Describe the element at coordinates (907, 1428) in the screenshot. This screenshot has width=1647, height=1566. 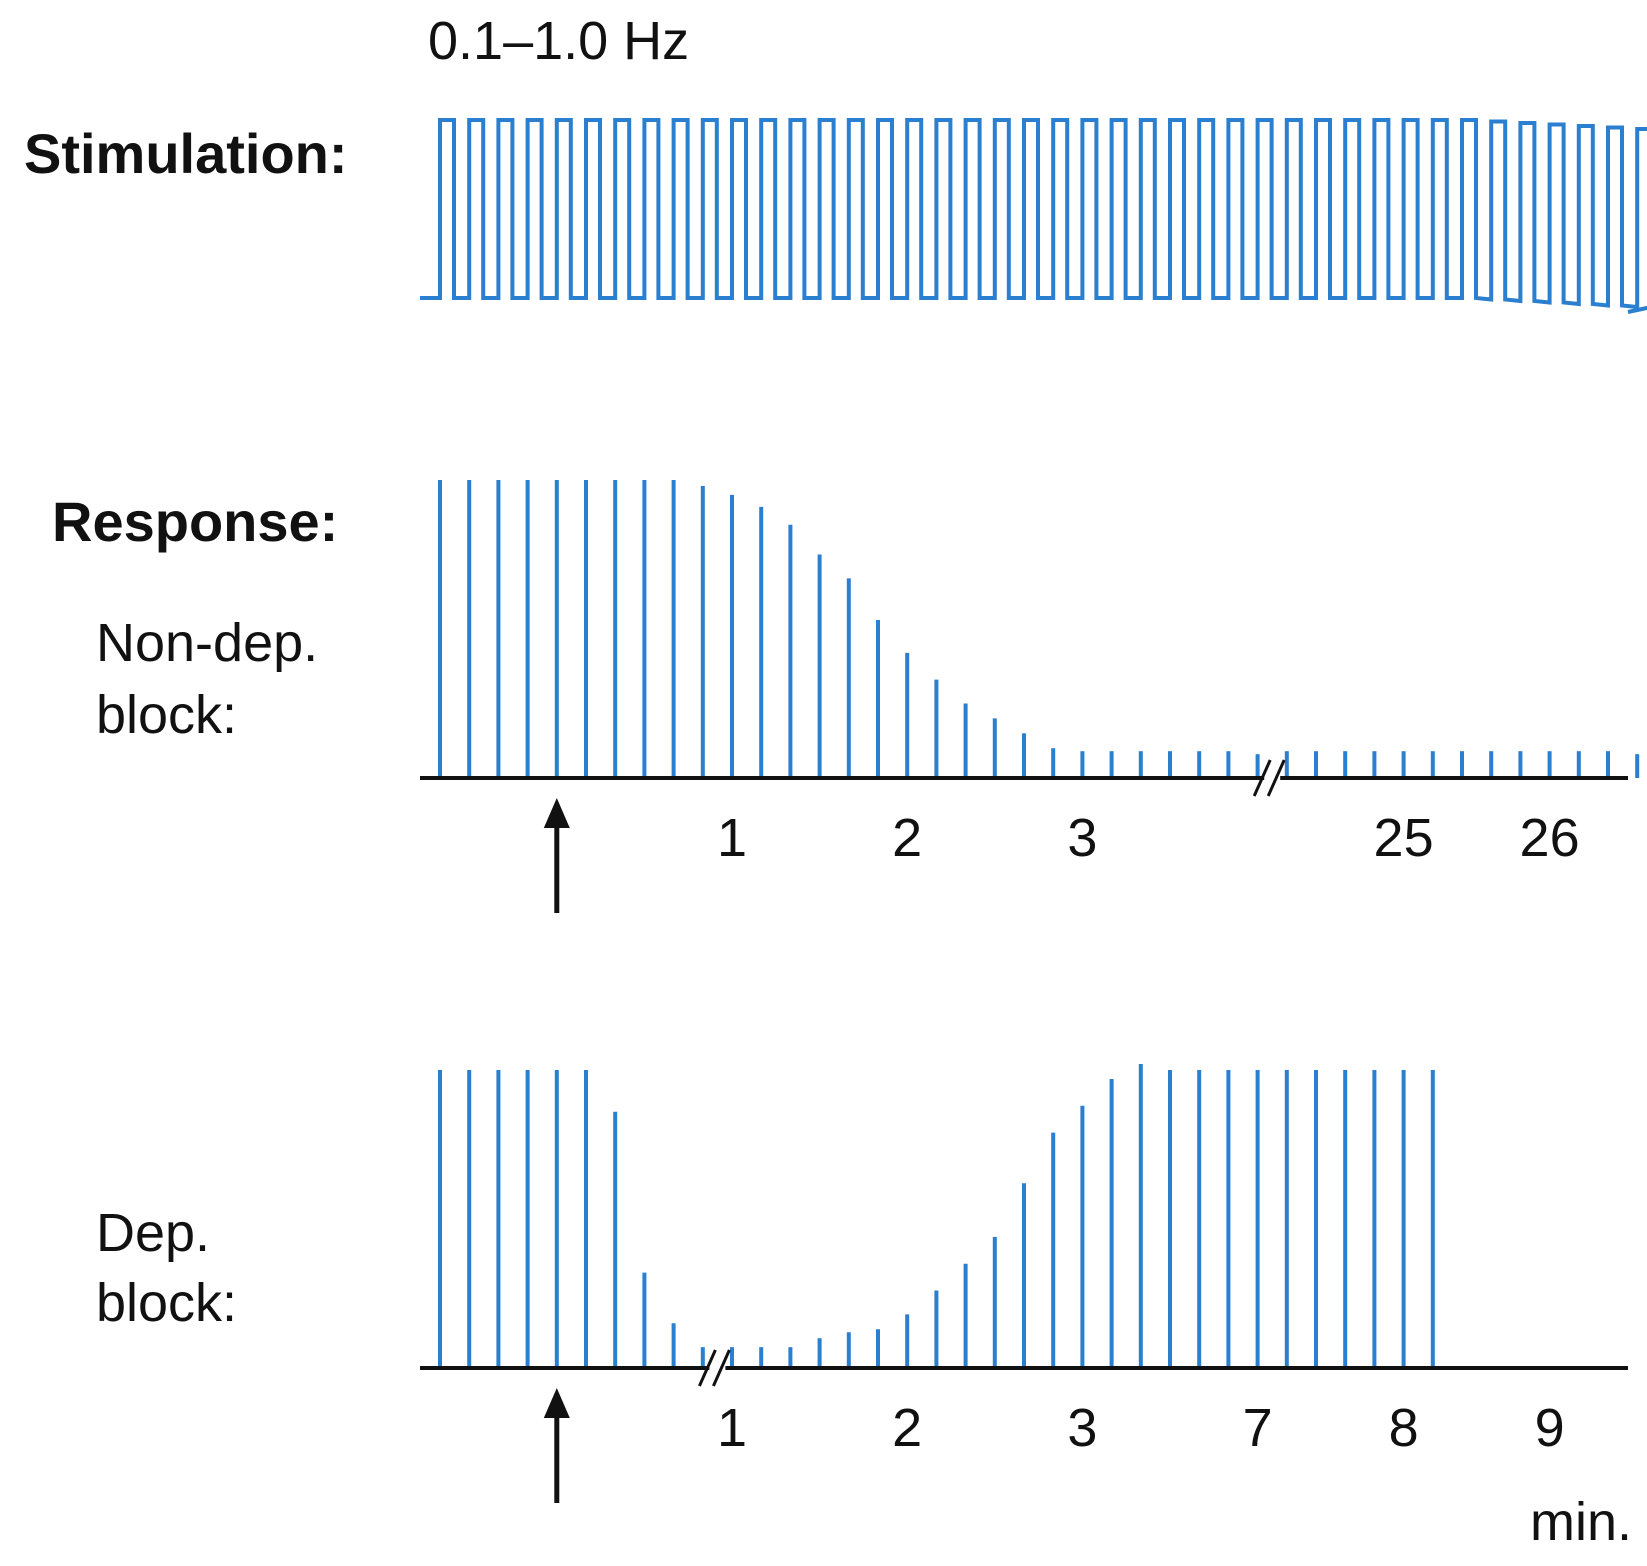
I see `dep-time-tick-label: 2` at that location.